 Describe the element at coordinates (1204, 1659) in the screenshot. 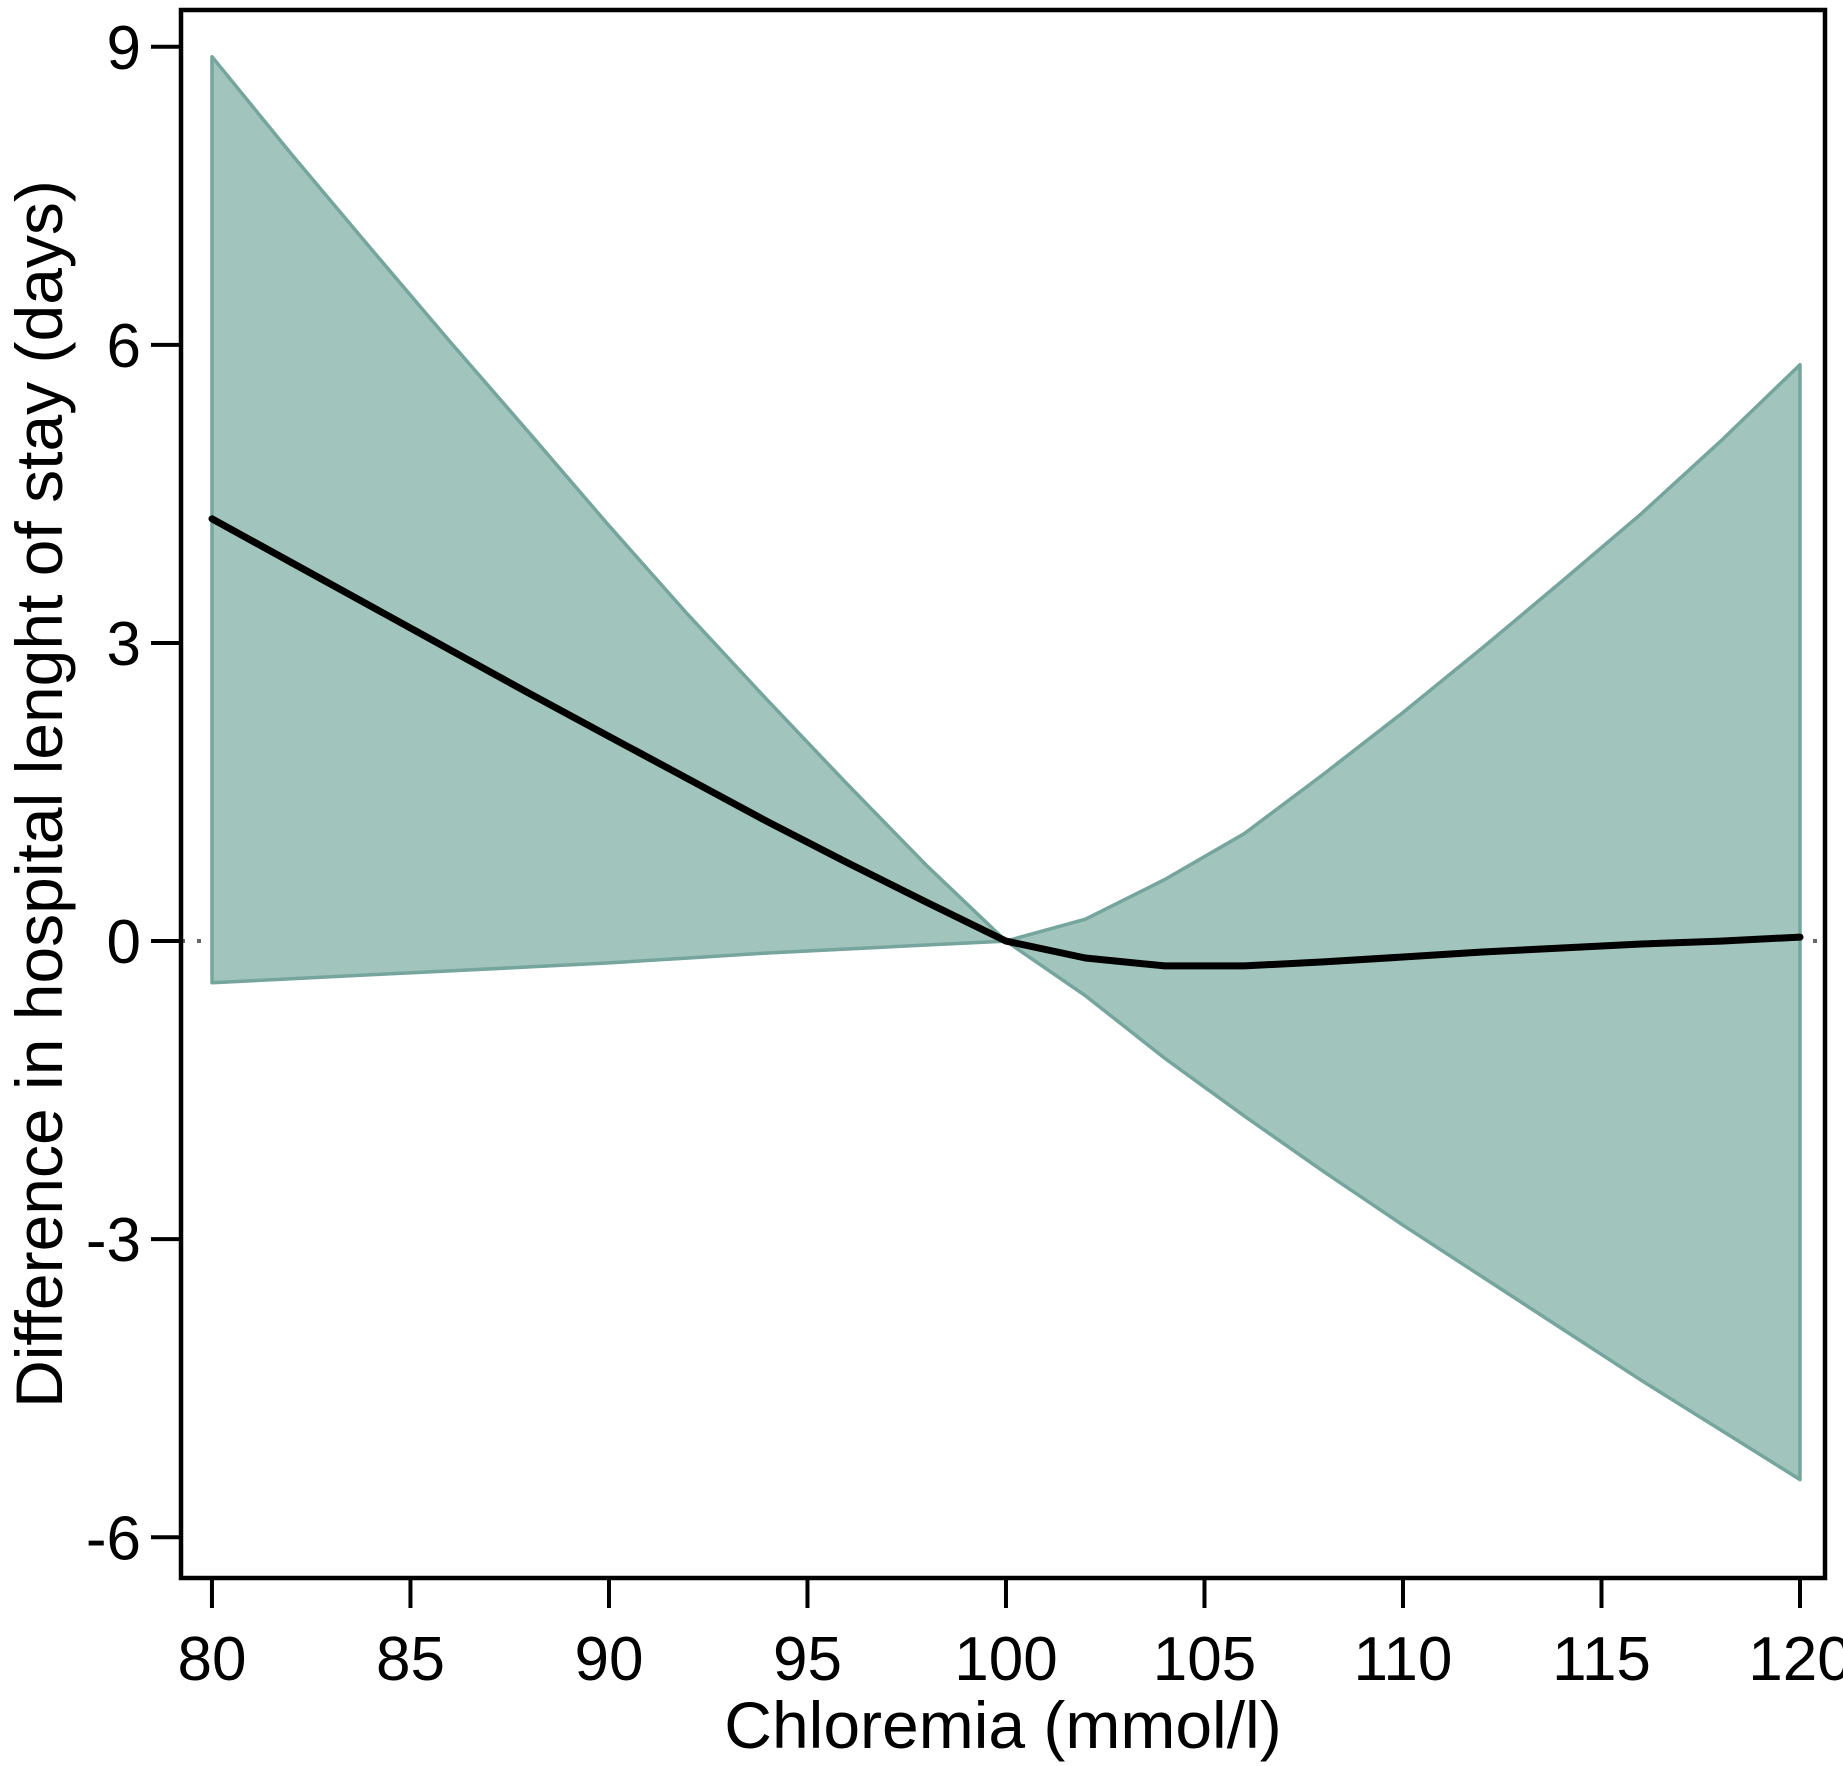

I see `x-tick-label: 105` at that location.